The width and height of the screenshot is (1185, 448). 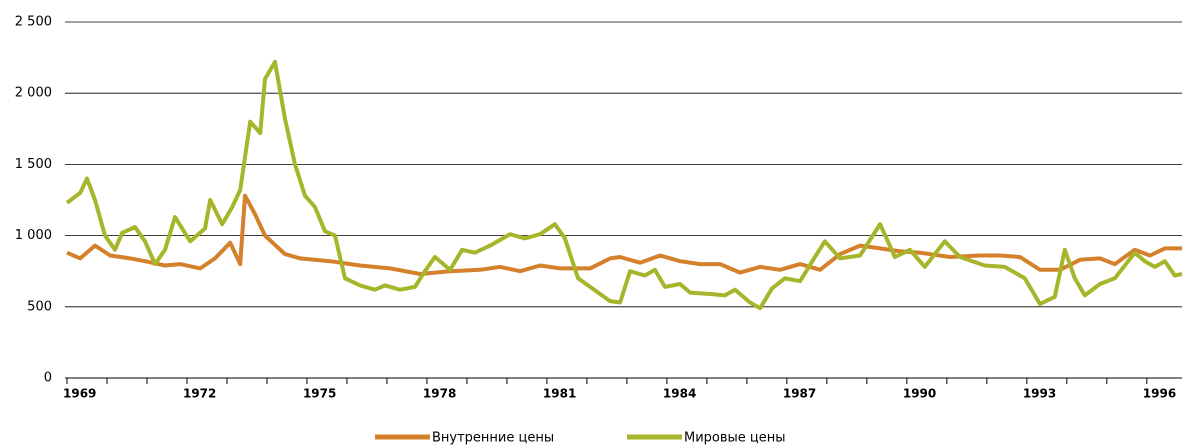 What do you see at coordinates (493, 438) in the screenshot?
I see `legend-label: Внутренние цены` at bounding box center [493, 438].